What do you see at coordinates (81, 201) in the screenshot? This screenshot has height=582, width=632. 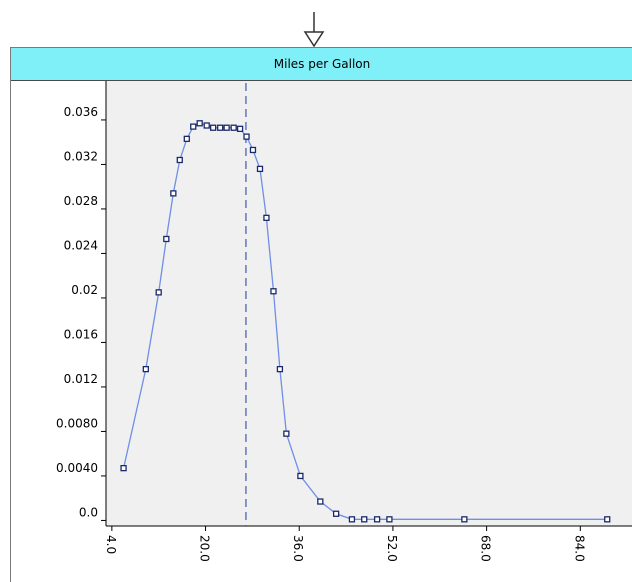 I see `y-tick-label: 0.028` at bounding box center [81, 201].